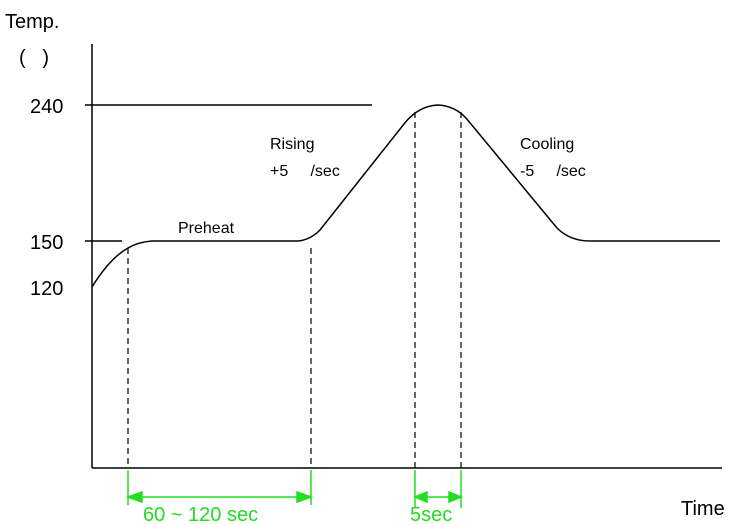  What do you see at coordinates (219, 487) in the screenshot?
I see `preheat-dimension` at bounding box center [219, 487].